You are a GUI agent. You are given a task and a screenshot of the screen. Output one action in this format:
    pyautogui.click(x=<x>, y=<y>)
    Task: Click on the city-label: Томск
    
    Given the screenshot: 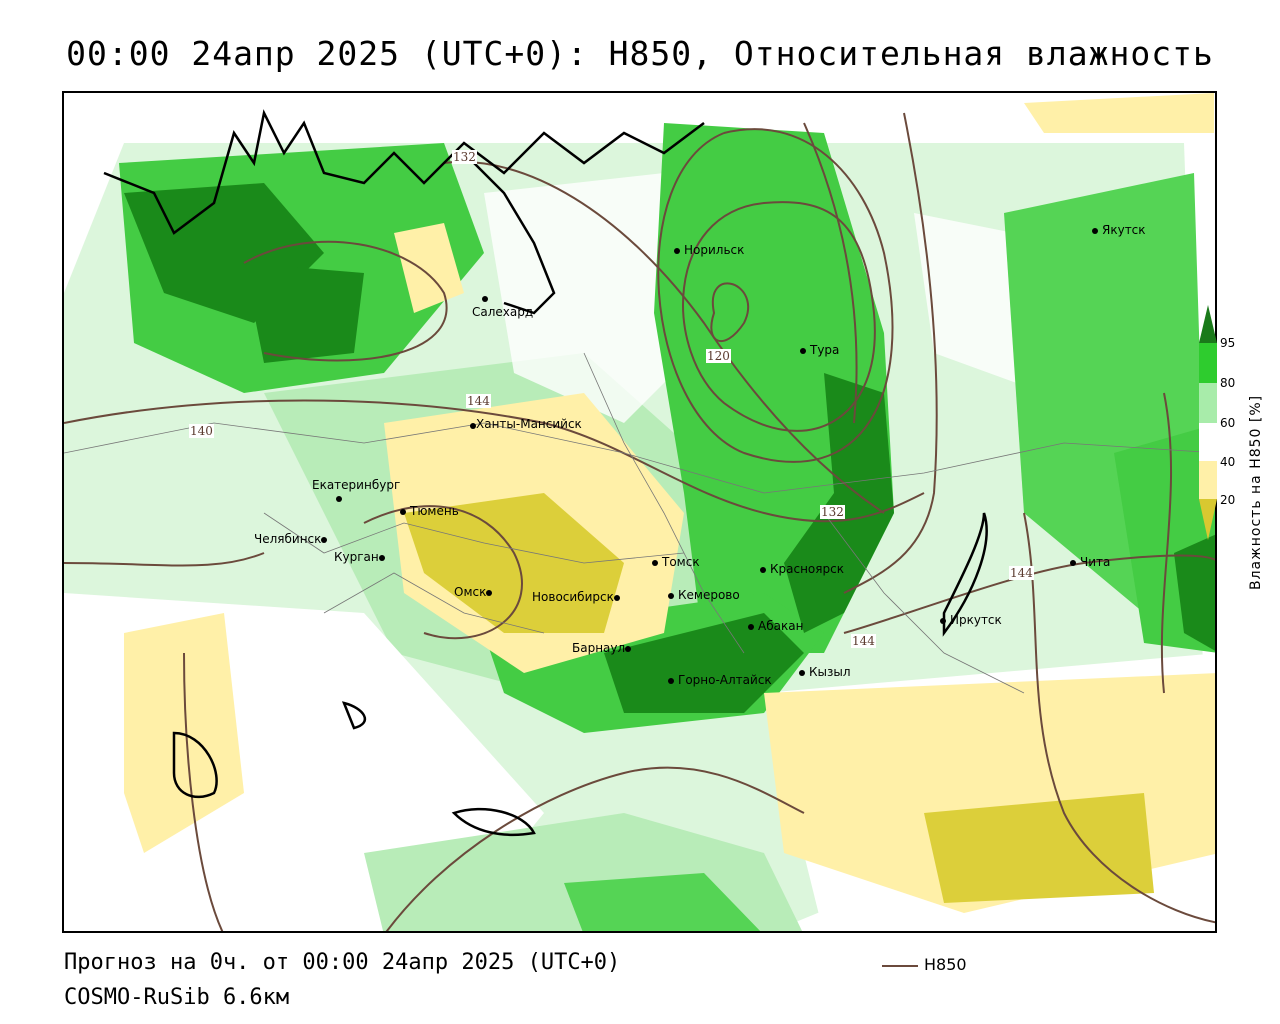 What is the action you would take?
    pyautogui.click(x=676, y=562)
    